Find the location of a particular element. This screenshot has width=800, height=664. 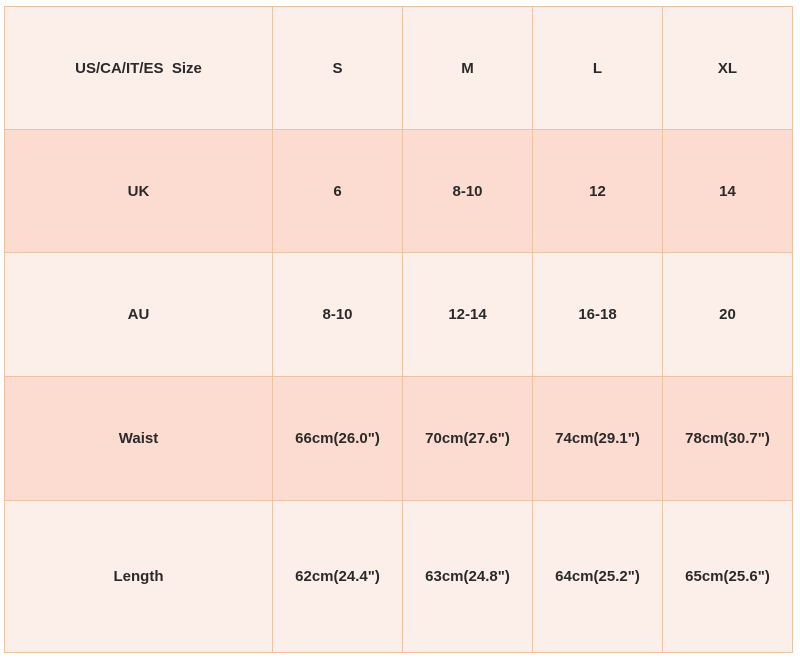

table-cell: 70cm(27.6") is located at coordinates (467, 438).